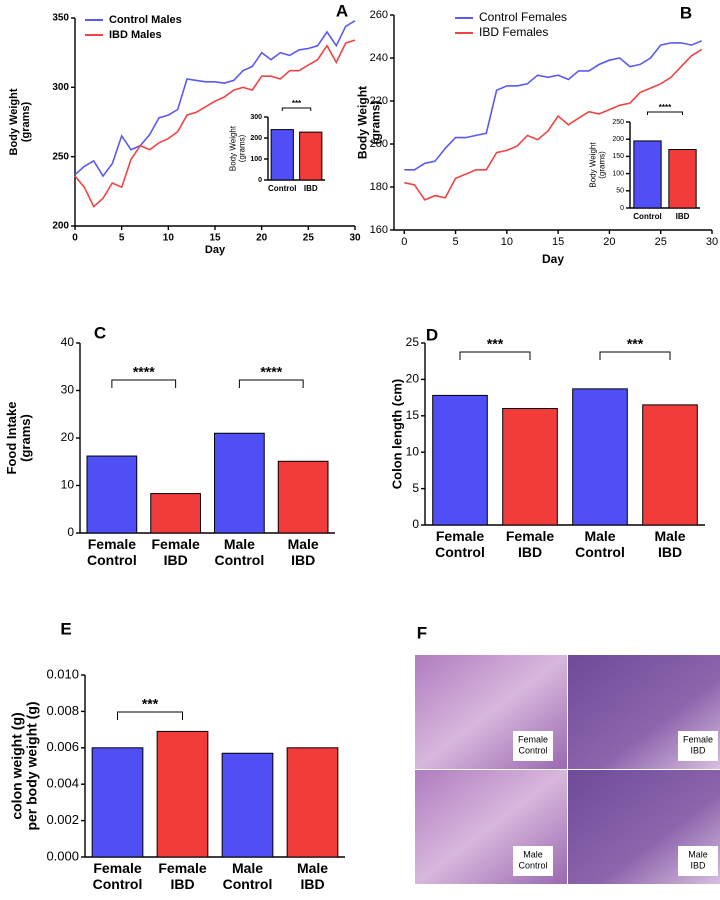 This screenshot has height=900, width=720. What do you see at coordinates (379, 101) in the screenshot?
I see `y-tick-label: 220` at bounding box center [379, 101].